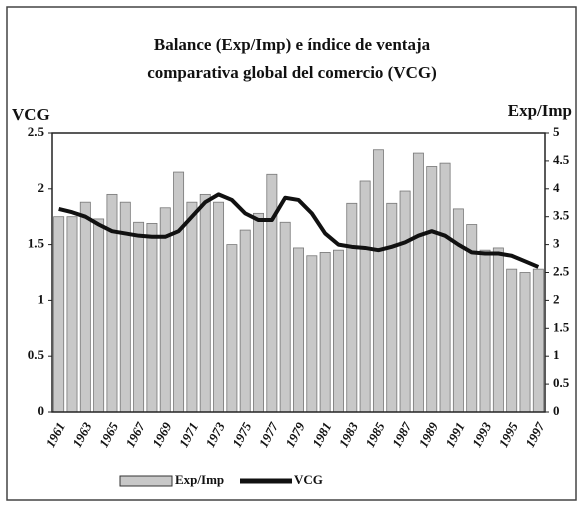 The image size is (584, 508). What do you see at coordinates (535, 434) in the screenshot?
I see `x-tick-label: 1997` at bounding box center [535, 434].